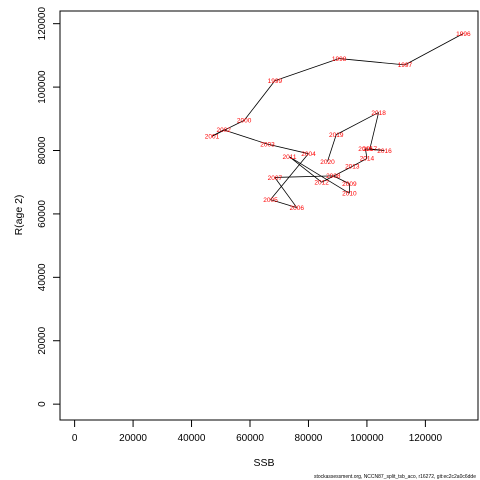  Describe the element at coordinates (349, 194) in the screenshot. I see `point-year-label: 2010` at that location.